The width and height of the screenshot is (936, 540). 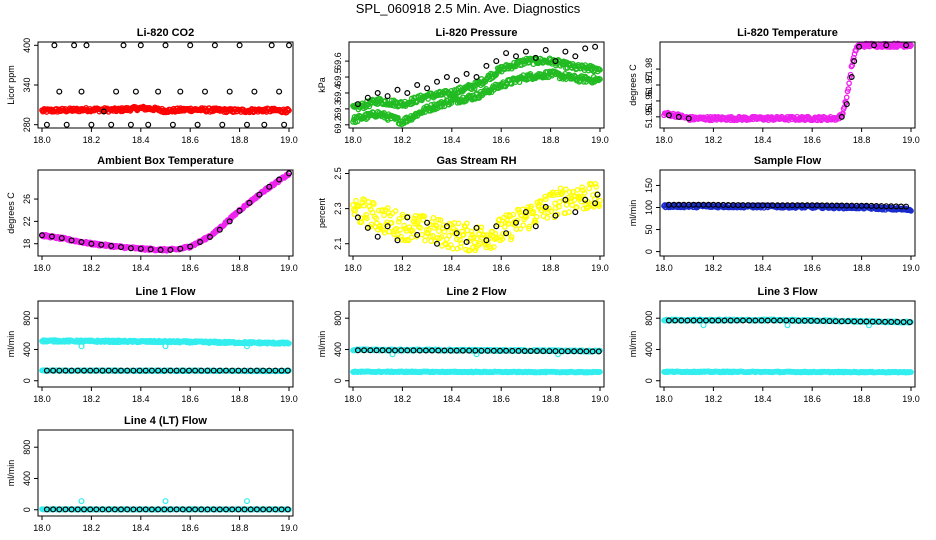 I want to click on y-tick-label: 50, so click(x=649, y=230).